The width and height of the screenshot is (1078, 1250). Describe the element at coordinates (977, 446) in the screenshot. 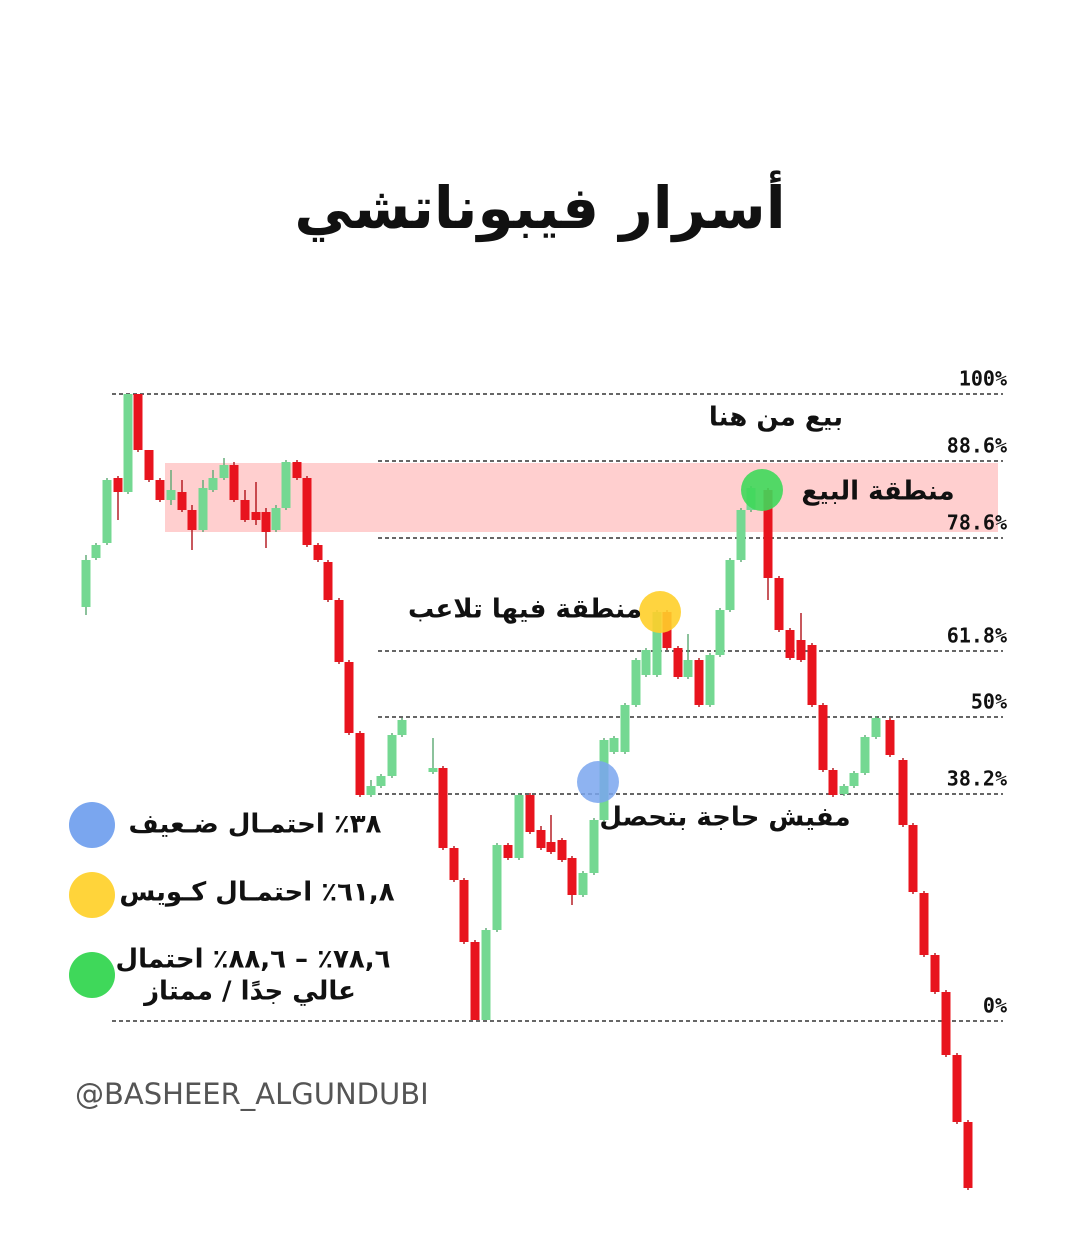

I see `fib-label: 88.6%` at that location.